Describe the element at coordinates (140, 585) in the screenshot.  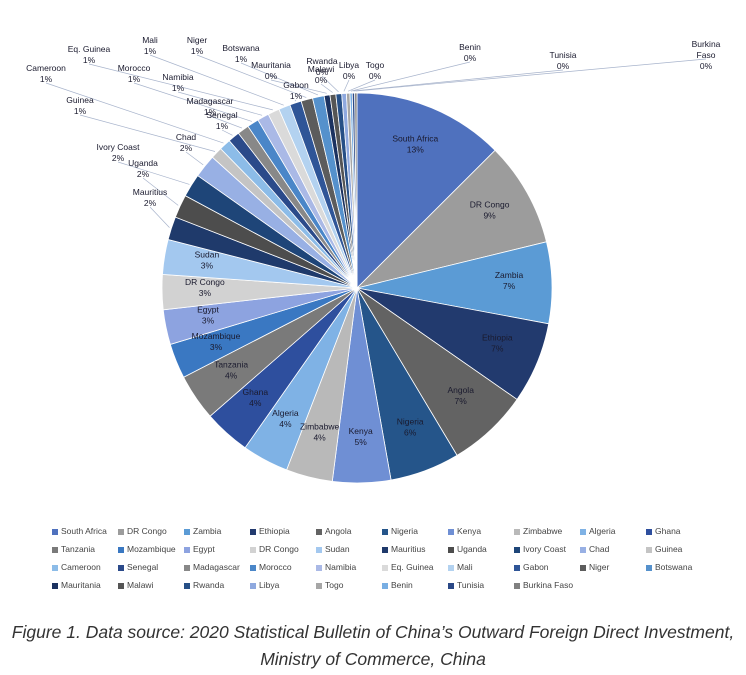
I see `legend-label: Malawi` at that location.